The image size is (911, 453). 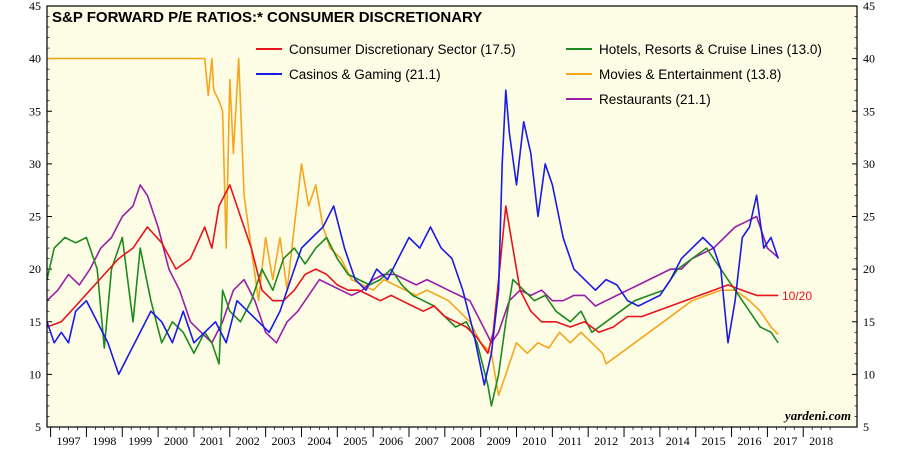 I want to click on left-y-axis: 5 10 15 20 25 30 35 40 45, so click(x=40, y=217).